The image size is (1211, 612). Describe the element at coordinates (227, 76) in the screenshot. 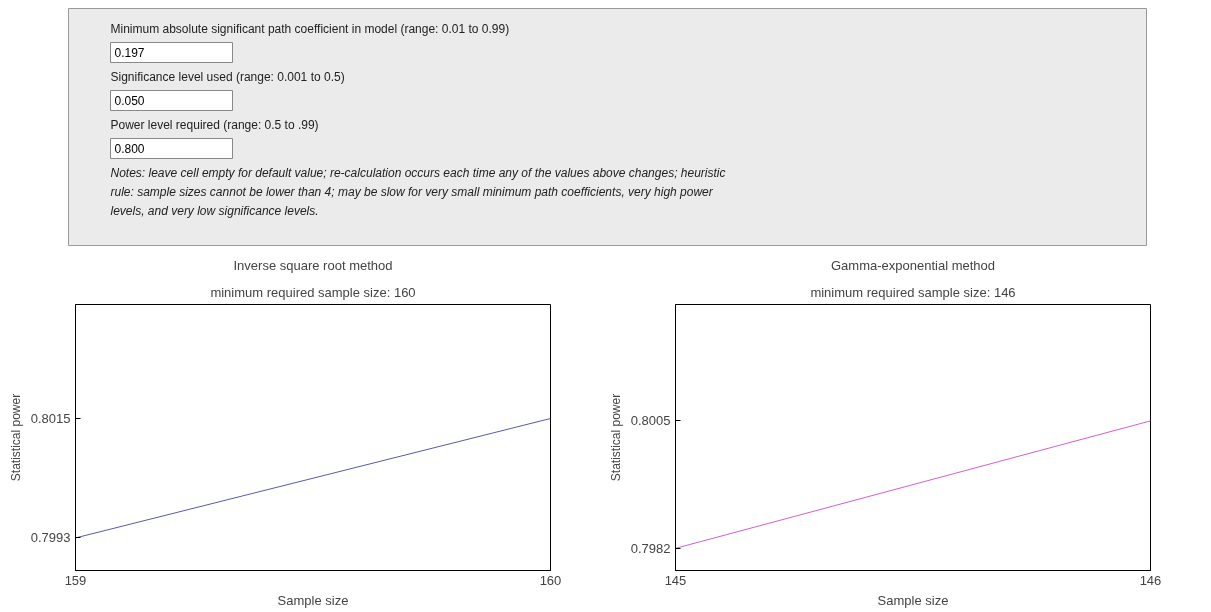

I see `text: Significance level used (range: 0.001 to 0.5)` at that location.